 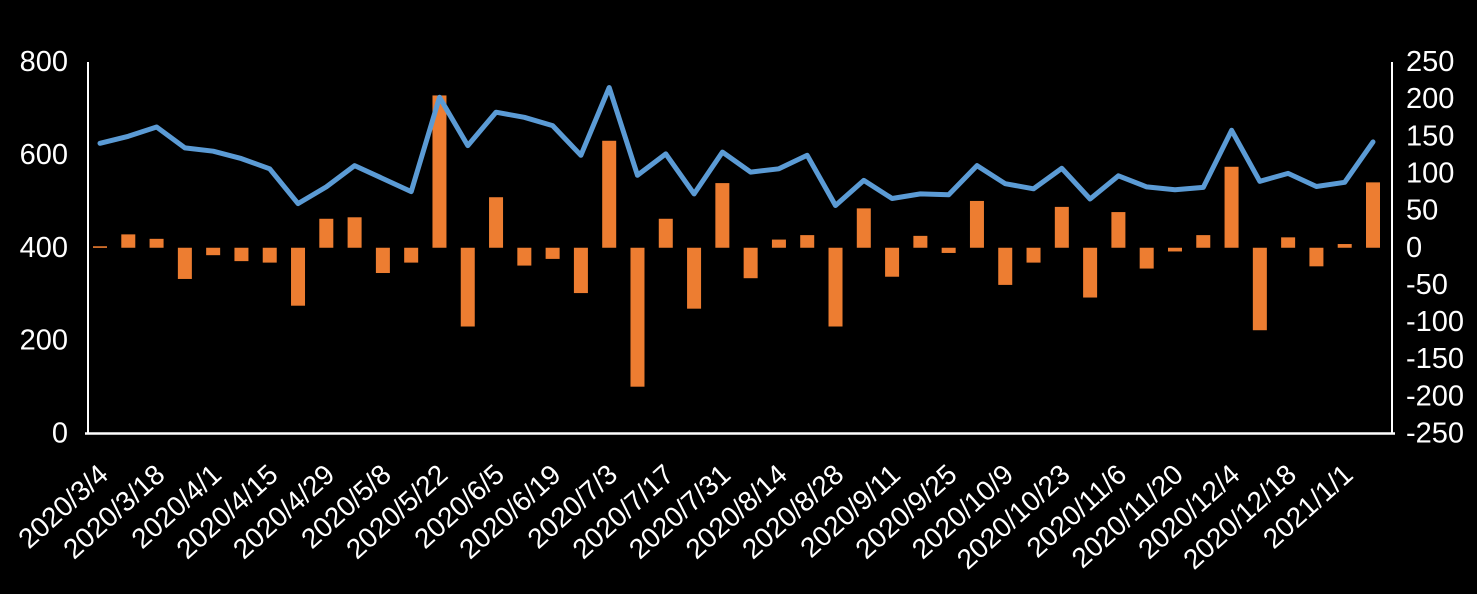 I want to click on y-right-tick-label: 200, so click(x=1430, y=99).